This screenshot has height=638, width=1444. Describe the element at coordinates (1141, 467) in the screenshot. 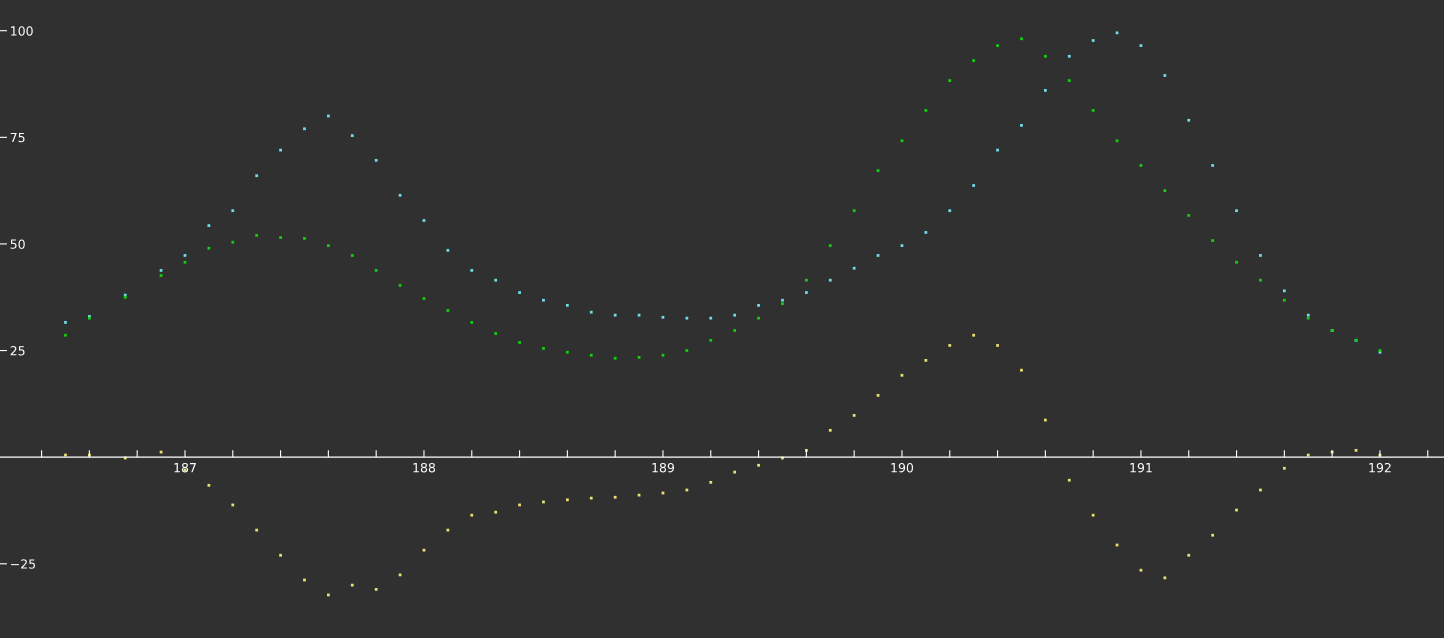

I see `x-tick-label: 191` at that location.